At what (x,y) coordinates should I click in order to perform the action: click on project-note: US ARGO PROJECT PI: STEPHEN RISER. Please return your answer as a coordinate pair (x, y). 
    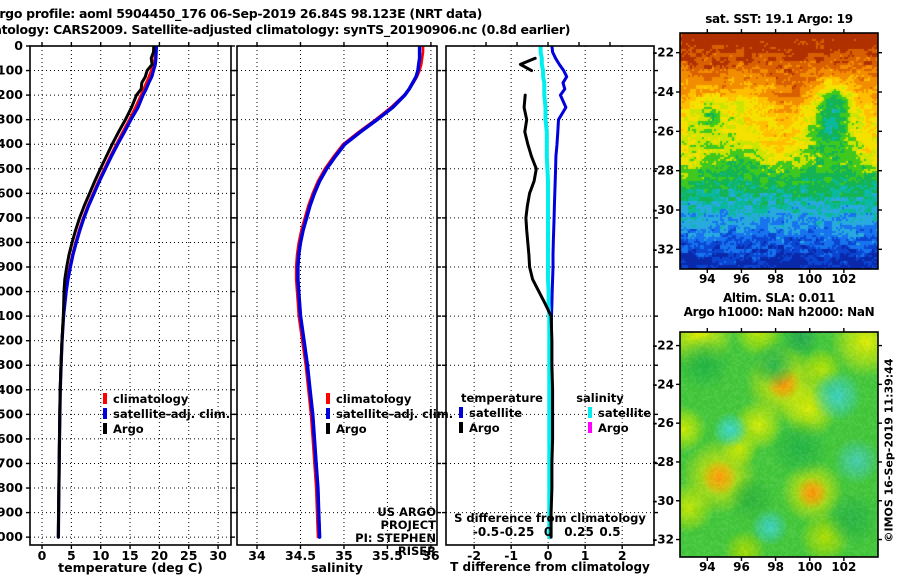
    Looking at the image, I should click on (378, 532).